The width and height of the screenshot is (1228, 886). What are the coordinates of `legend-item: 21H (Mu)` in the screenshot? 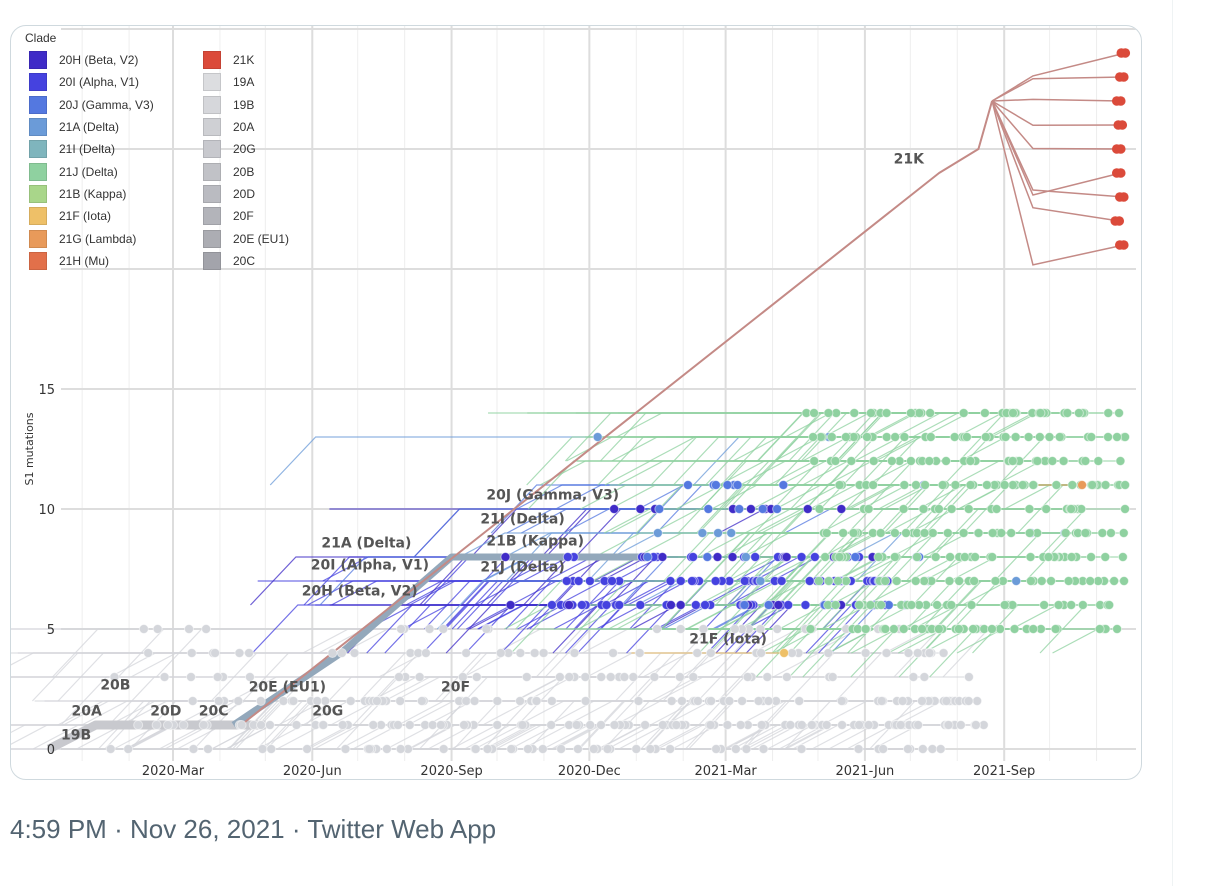 It's located at (111, 261).